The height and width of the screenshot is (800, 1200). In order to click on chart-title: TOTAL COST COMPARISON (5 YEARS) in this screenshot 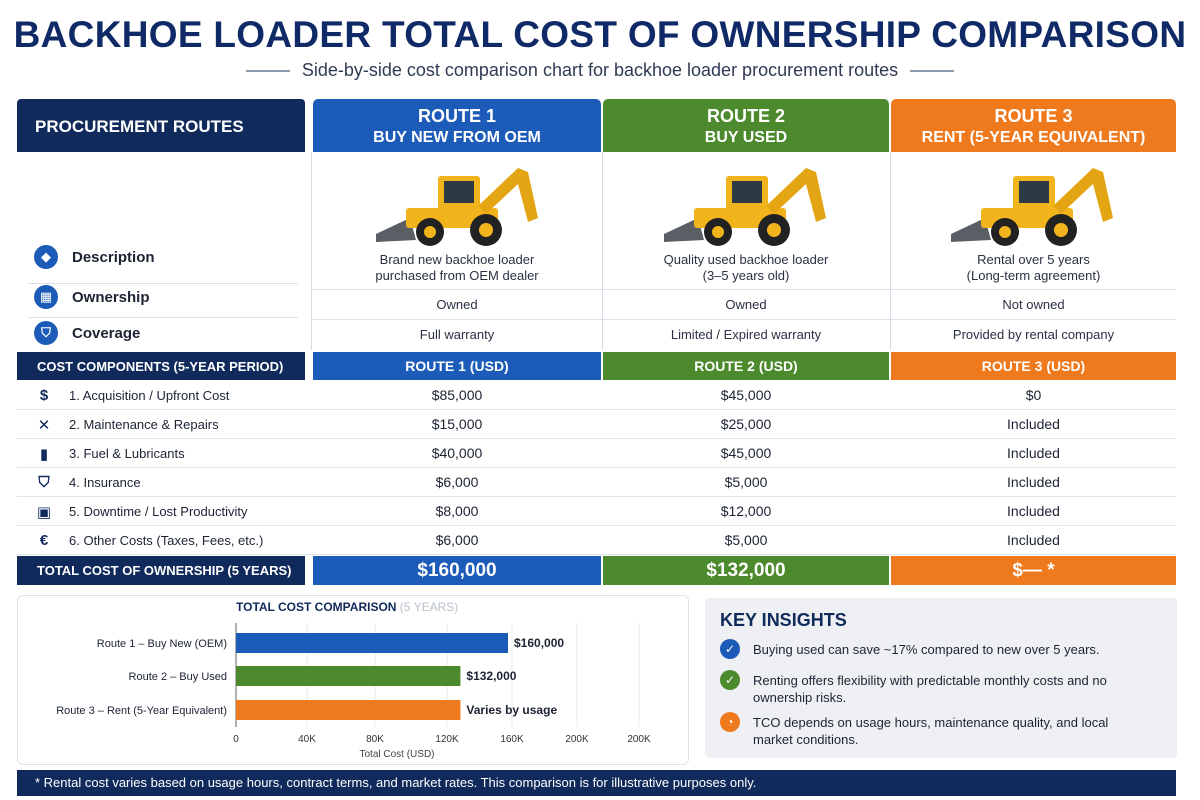, I will do `click(347, 607)`.